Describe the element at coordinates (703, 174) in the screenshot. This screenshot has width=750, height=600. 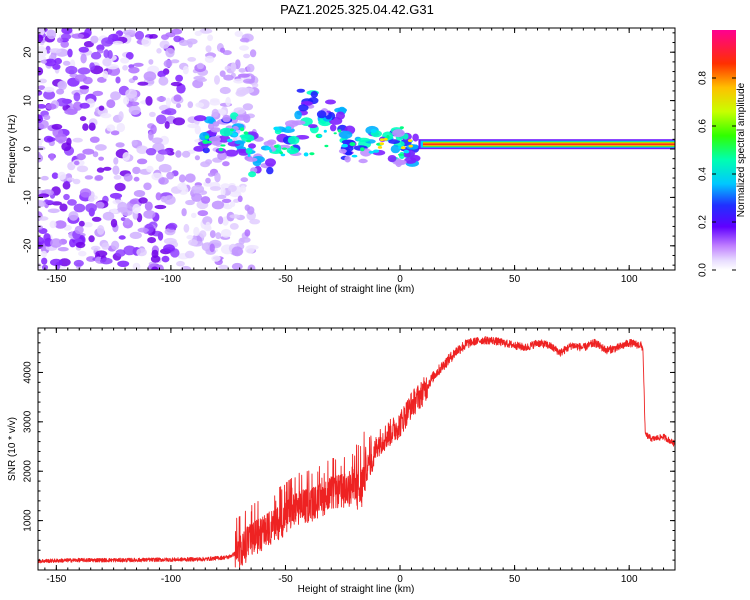
I see `colorbar-tick-label: 0.4` at that location.